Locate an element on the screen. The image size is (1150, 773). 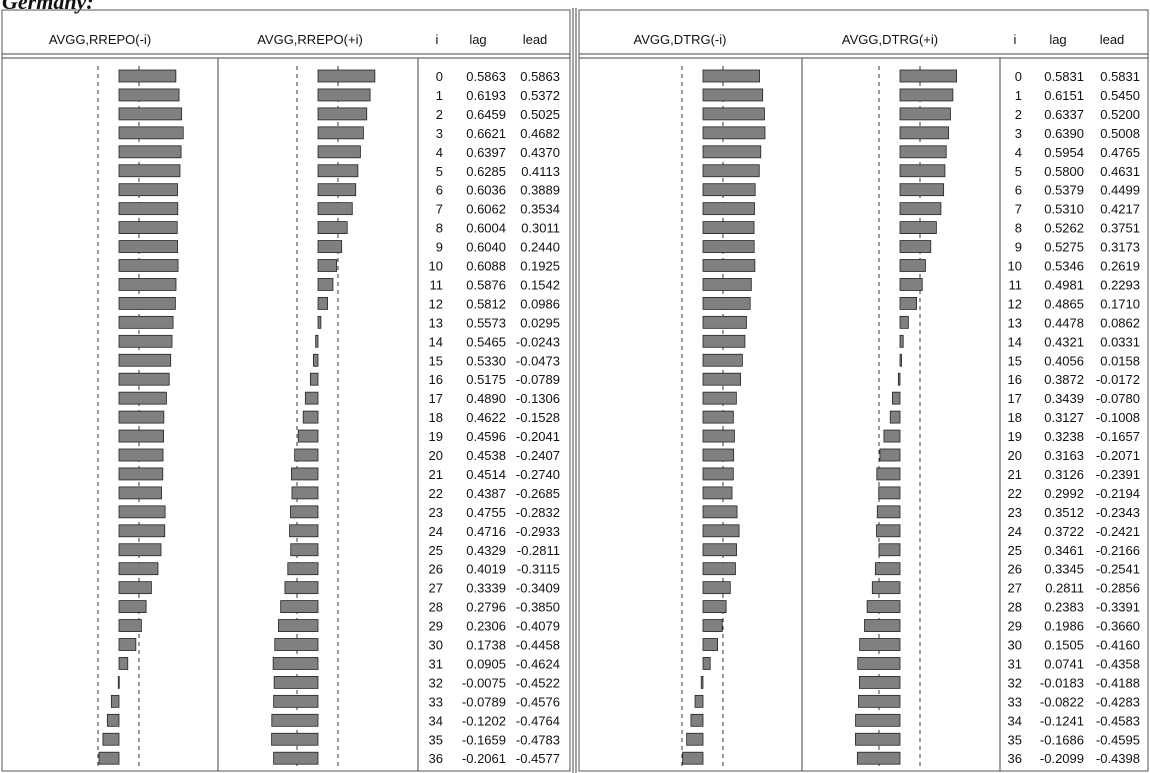
lead-value: 0.4631 is located at coordinates (1120, 171).